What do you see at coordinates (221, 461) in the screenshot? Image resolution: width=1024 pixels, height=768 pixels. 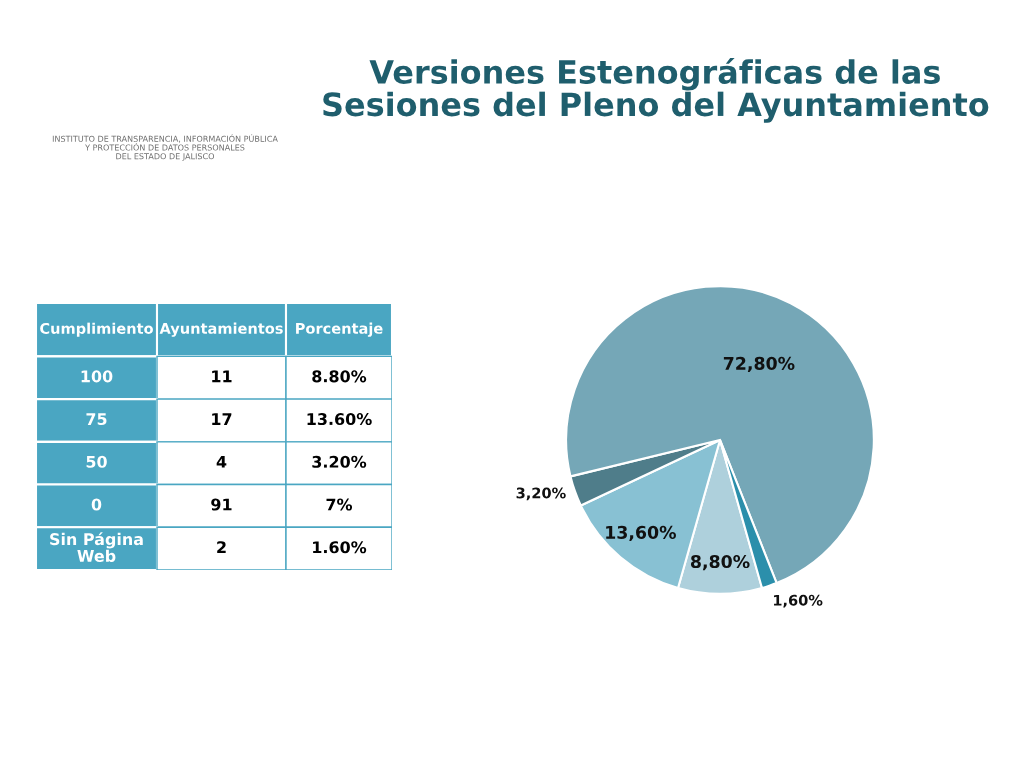 I see `data-label: 4` at bounding box center [221, 461].